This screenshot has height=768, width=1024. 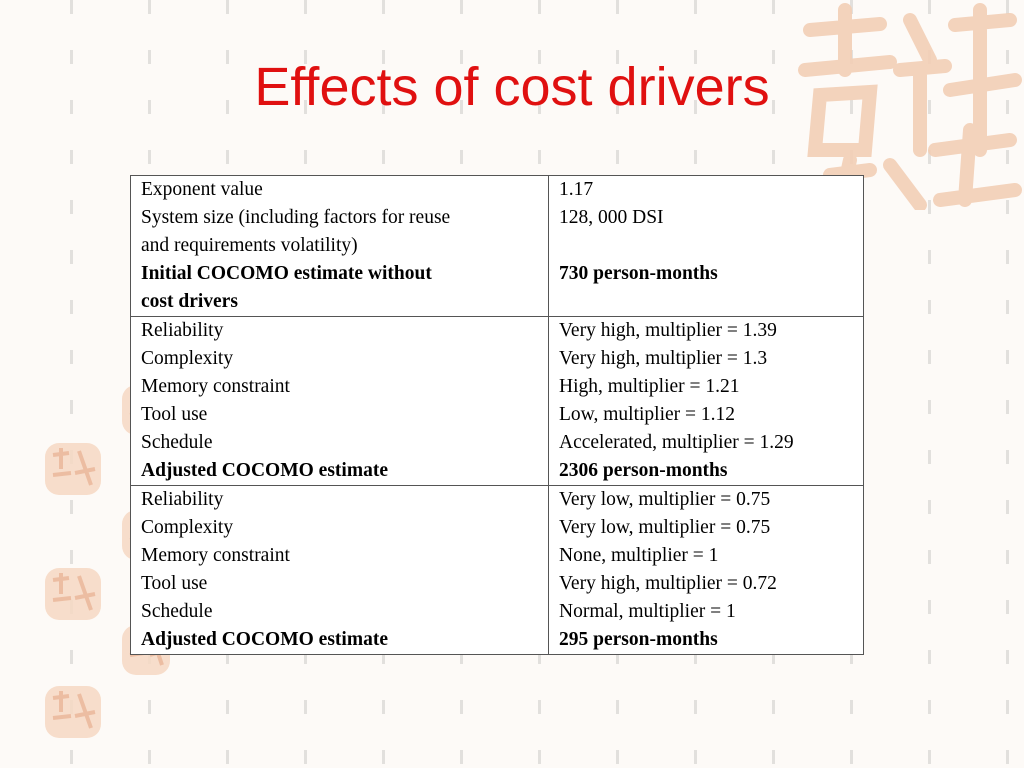 What do you see at coordinates (512, 87) in the screenshot?
I see `slide-title: Effects of cost drivers` at bounding box center [512, 87].